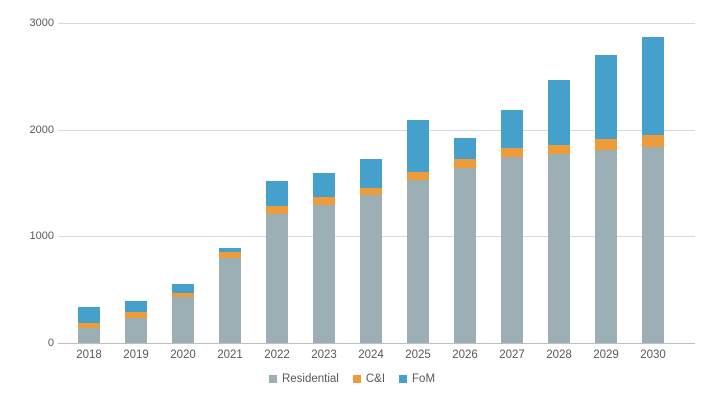 This screenshot has width=704, height=405. Describe the element at coordinates (136, 355) in the screenshot. I see `x-tick-label-2019: 2019` at that location.